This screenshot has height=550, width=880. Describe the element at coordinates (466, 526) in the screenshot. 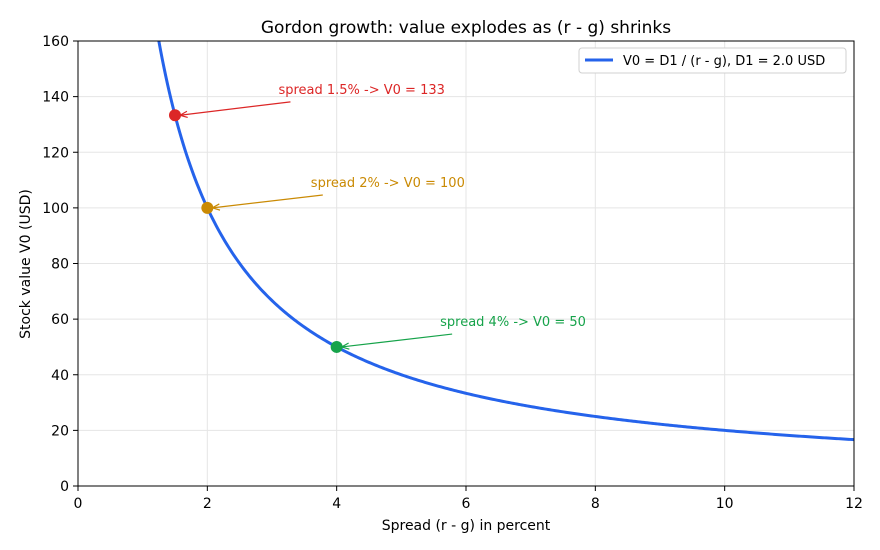

I see `x-axis-label: Spread (r - g) in percent` at that location.